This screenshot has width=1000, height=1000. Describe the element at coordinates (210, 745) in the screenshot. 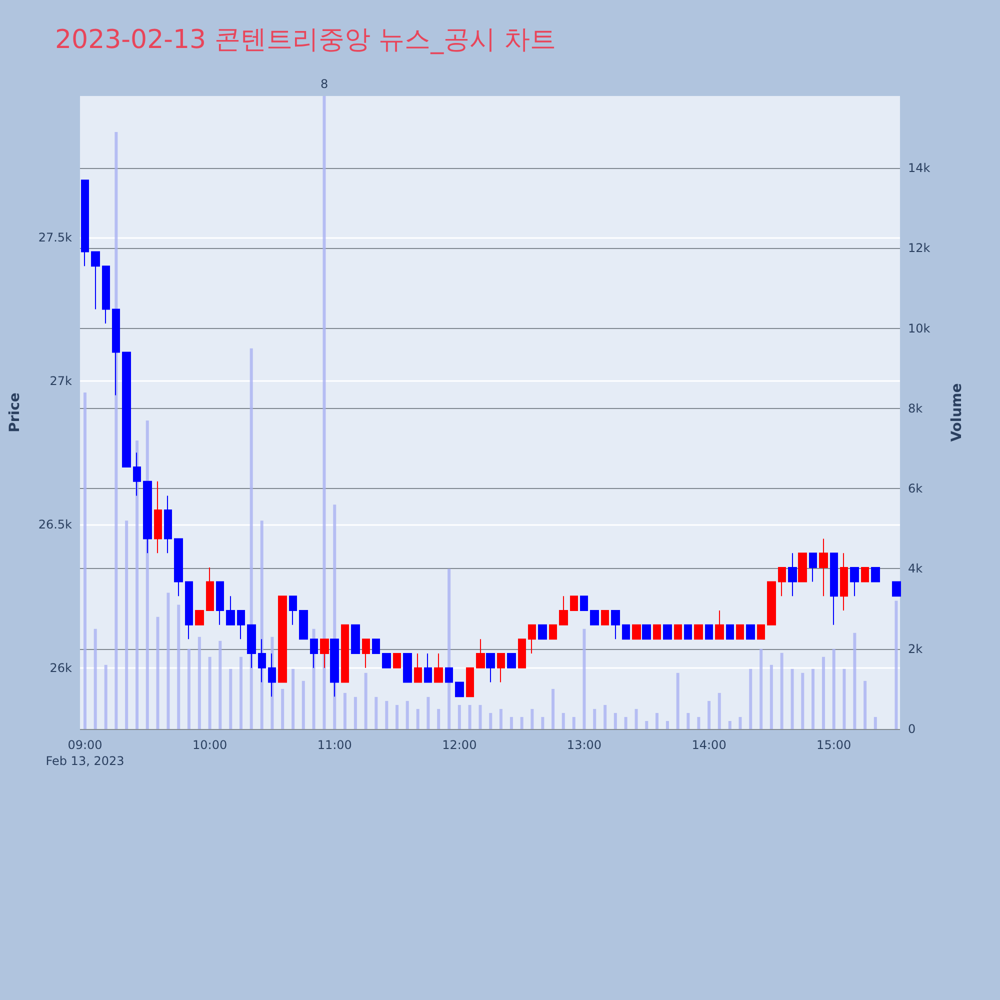

I see `x-tick-label: 10:00` at that location.